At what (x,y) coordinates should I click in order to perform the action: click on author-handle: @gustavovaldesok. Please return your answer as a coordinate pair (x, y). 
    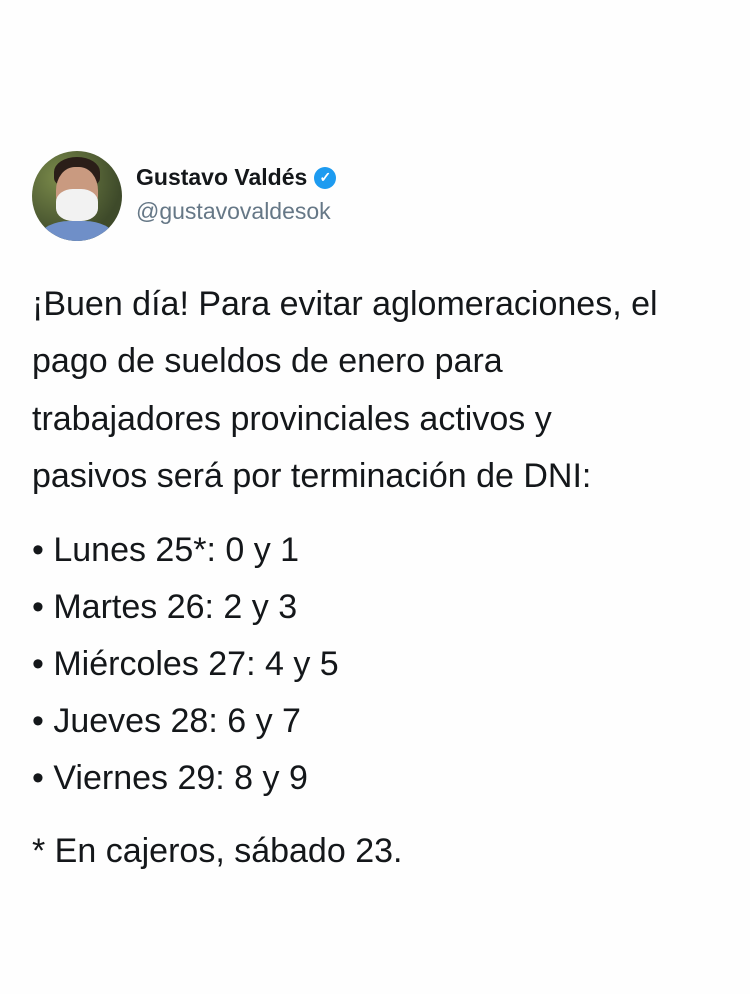
    Looking at the image, I should click on (233, 211).